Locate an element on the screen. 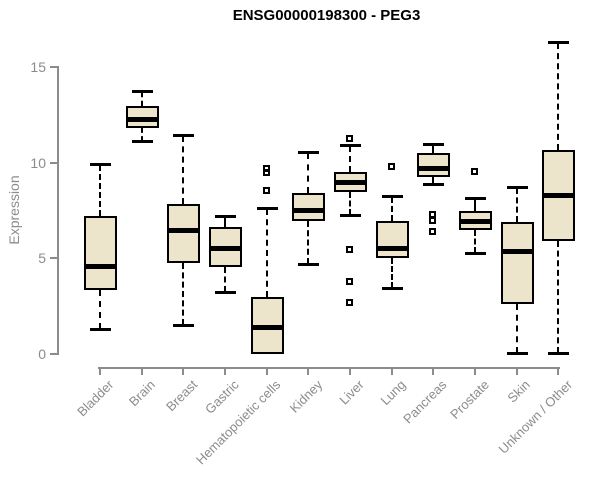  x-tick-label: Liver is located at coordinates (351, 392).